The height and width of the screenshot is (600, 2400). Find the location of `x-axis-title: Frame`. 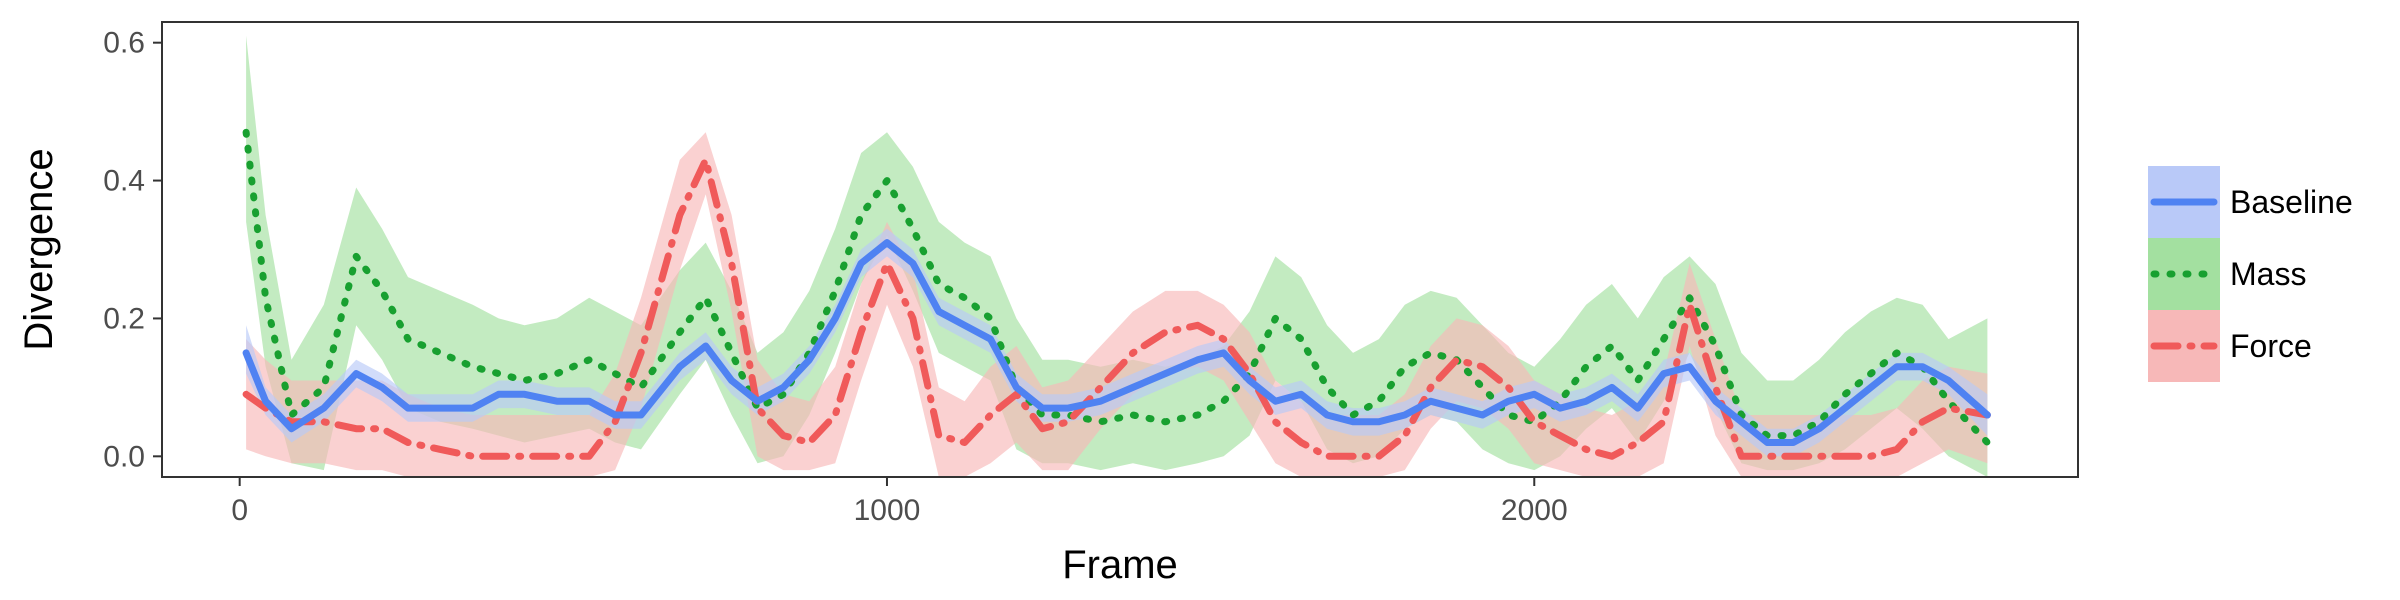

x-axis-title: Frame is located at coordinates (1120, 565).